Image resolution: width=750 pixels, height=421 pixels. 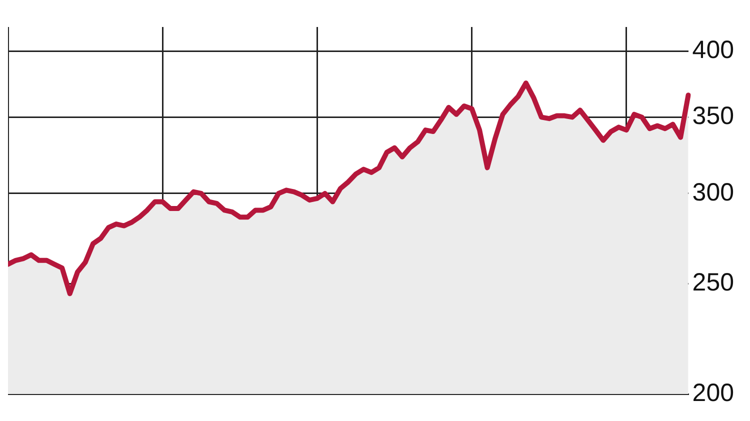 What do you see at coordinates (713, 50) in the screenshot?
I see `y-tick-label: 400` at bounding box center [713, 50].